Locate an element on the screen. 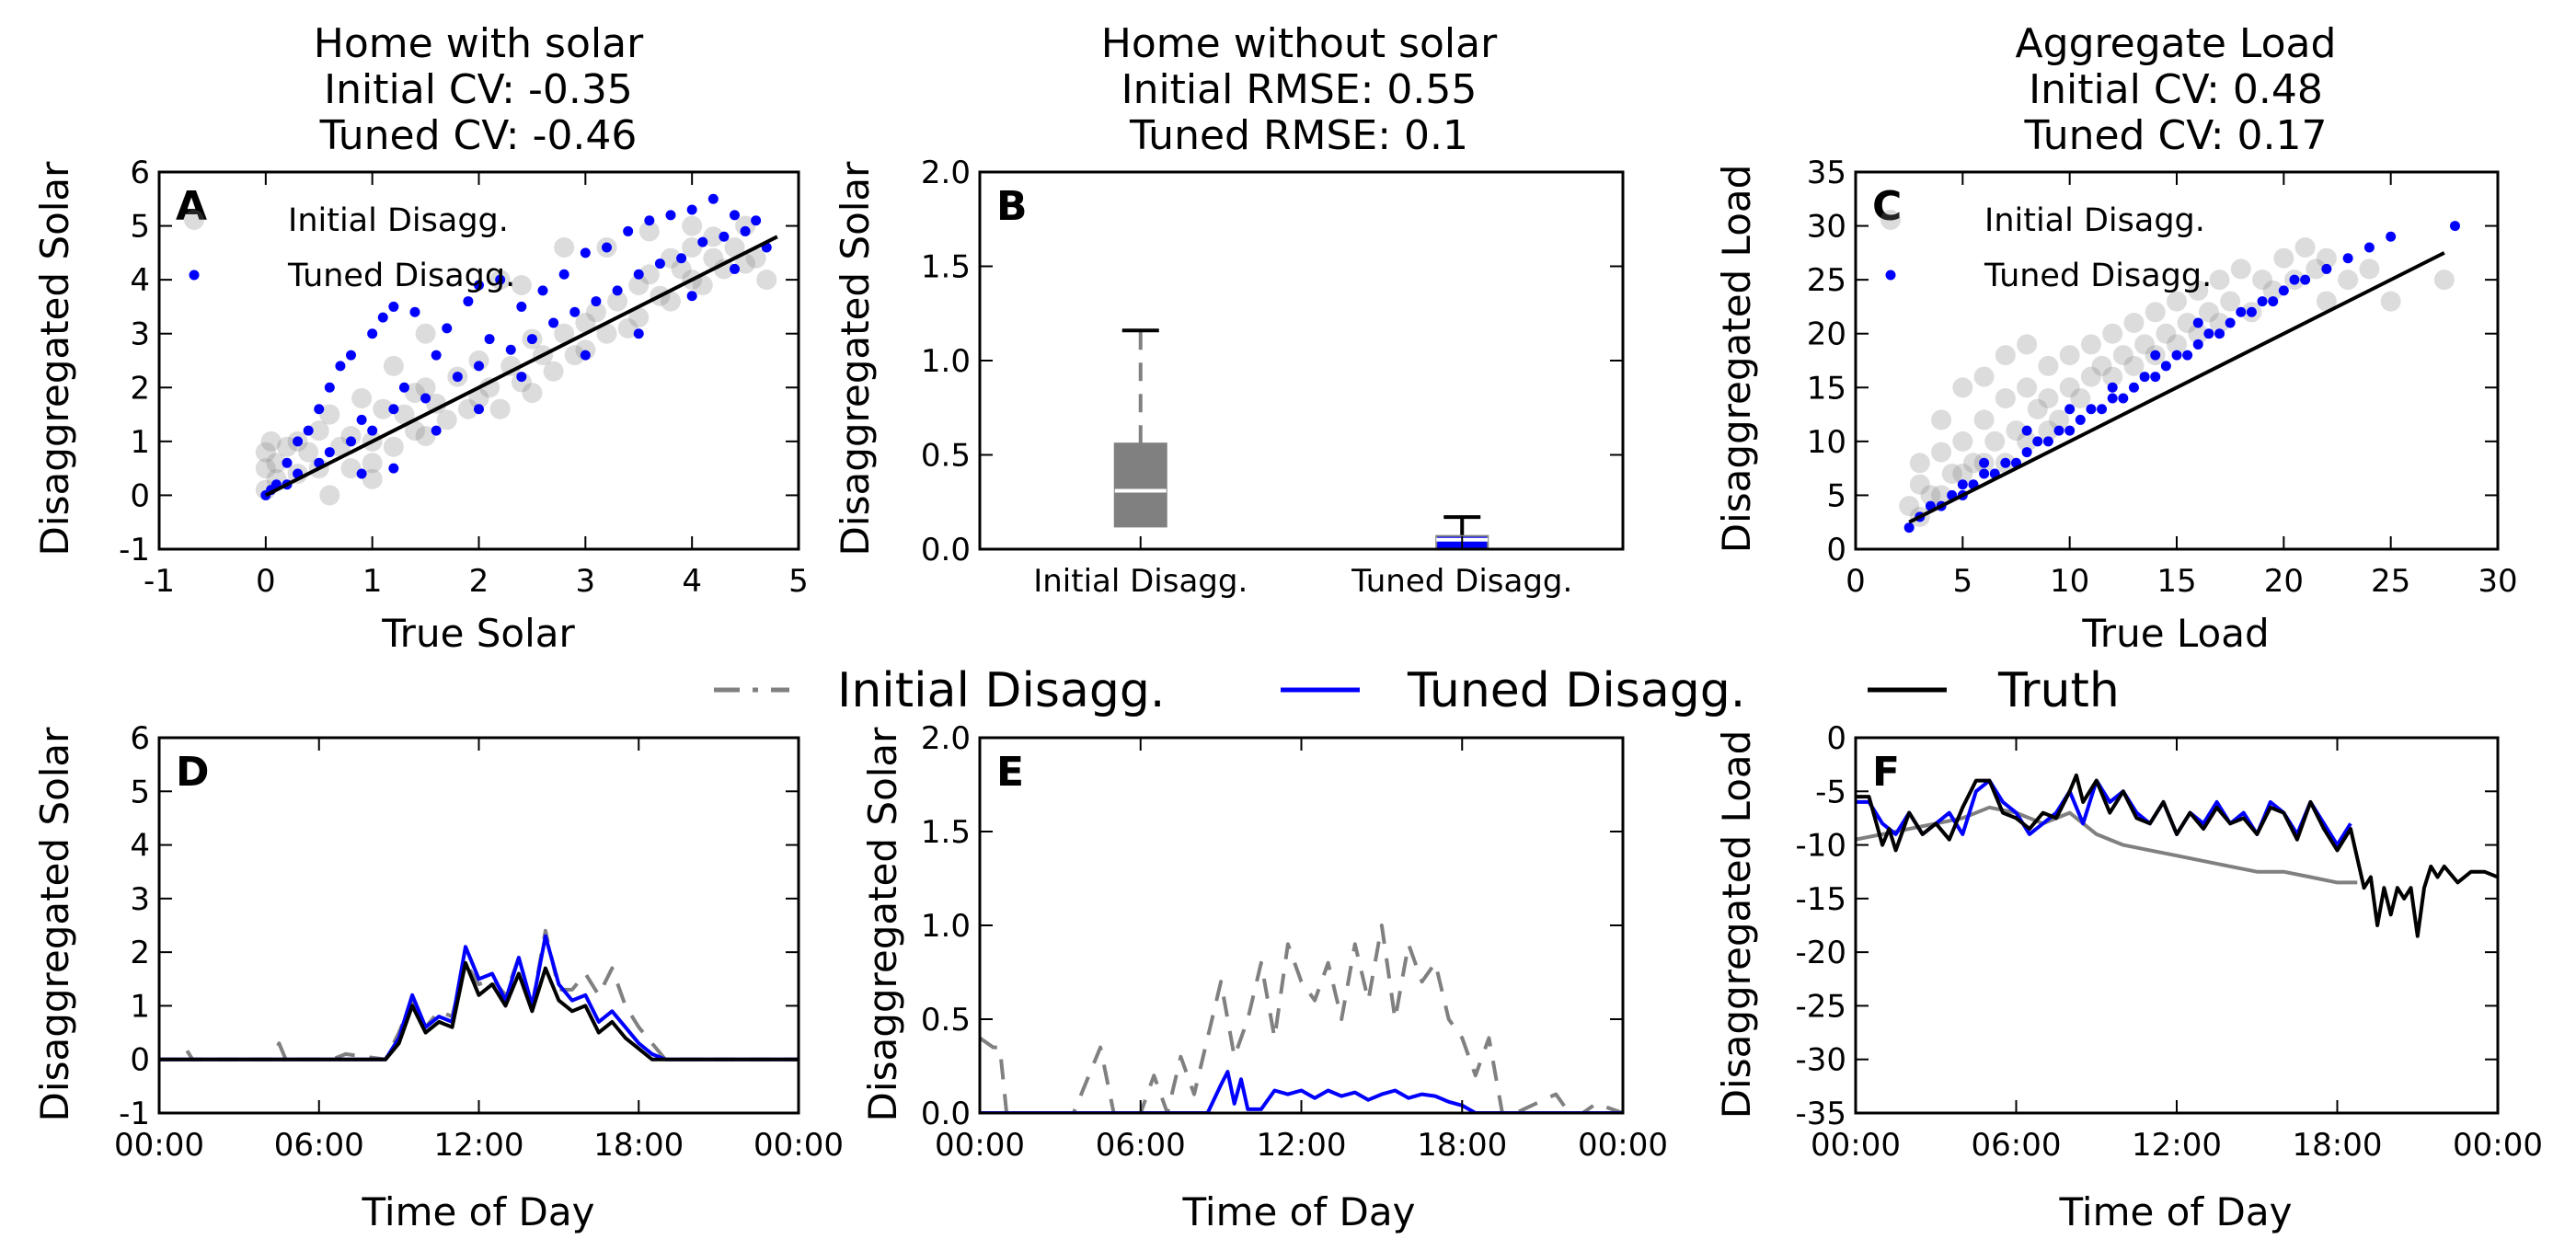 The width and height of the screenshot is (2576, 1251). panel-f-tuned-line is located at coordinates (2104, 812).